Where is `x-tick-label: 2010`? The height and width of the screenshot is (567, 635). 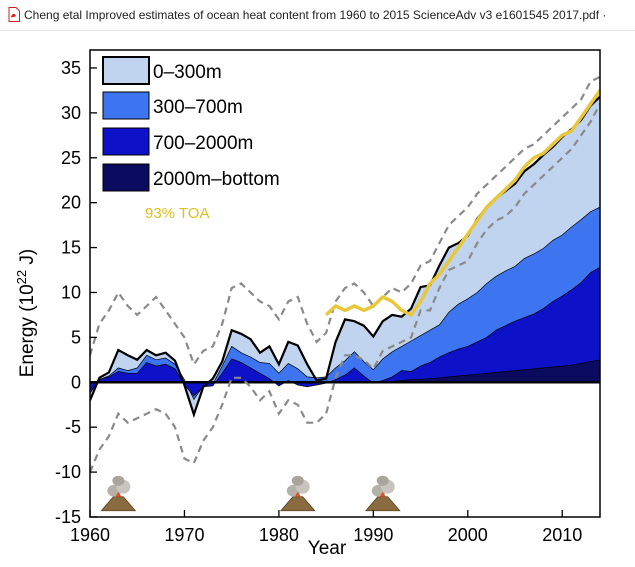 x-tick-label: 2010 is located at coordinates (562, 535).